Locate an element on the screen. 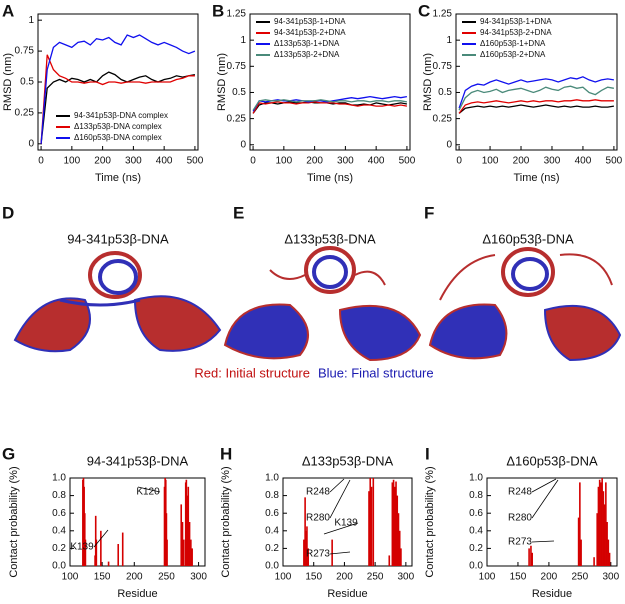 The height and width of the screenshot is (604, 625). panel-letter: B is located at coordinates (218, 10).